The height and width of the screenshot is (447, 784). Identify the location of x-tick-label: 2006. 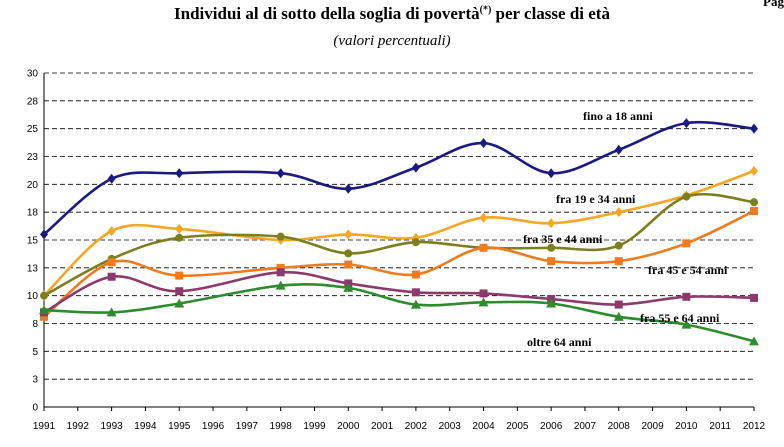
(551, 426).